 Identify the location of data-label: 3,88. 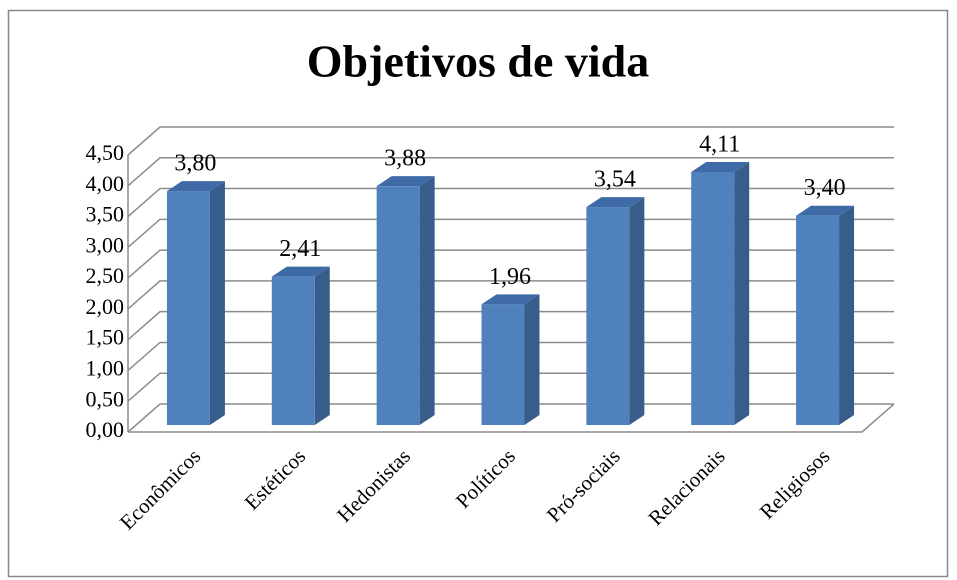
(405, 159).